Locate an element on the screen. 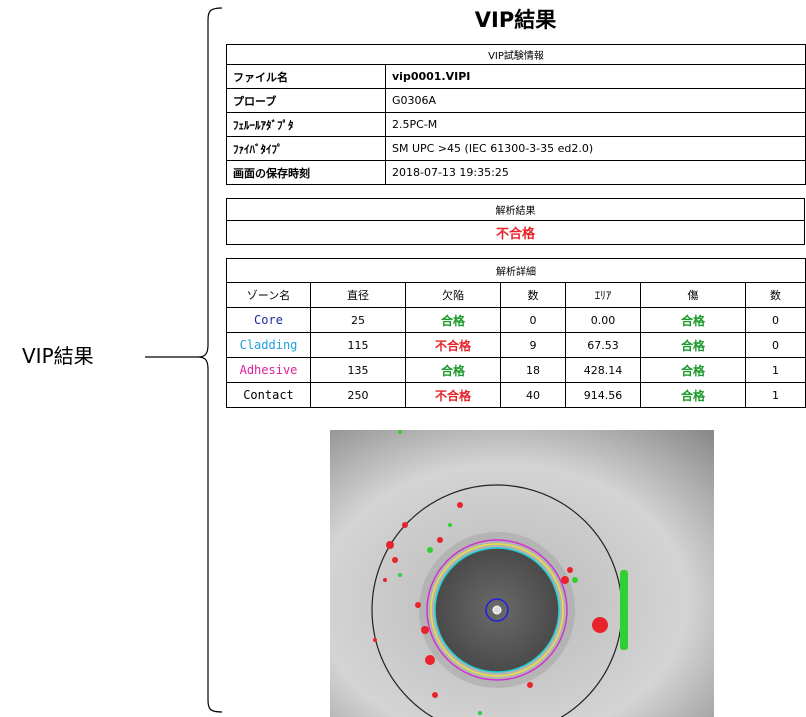  zone-name: Contact is located at coordinates (268, 395).